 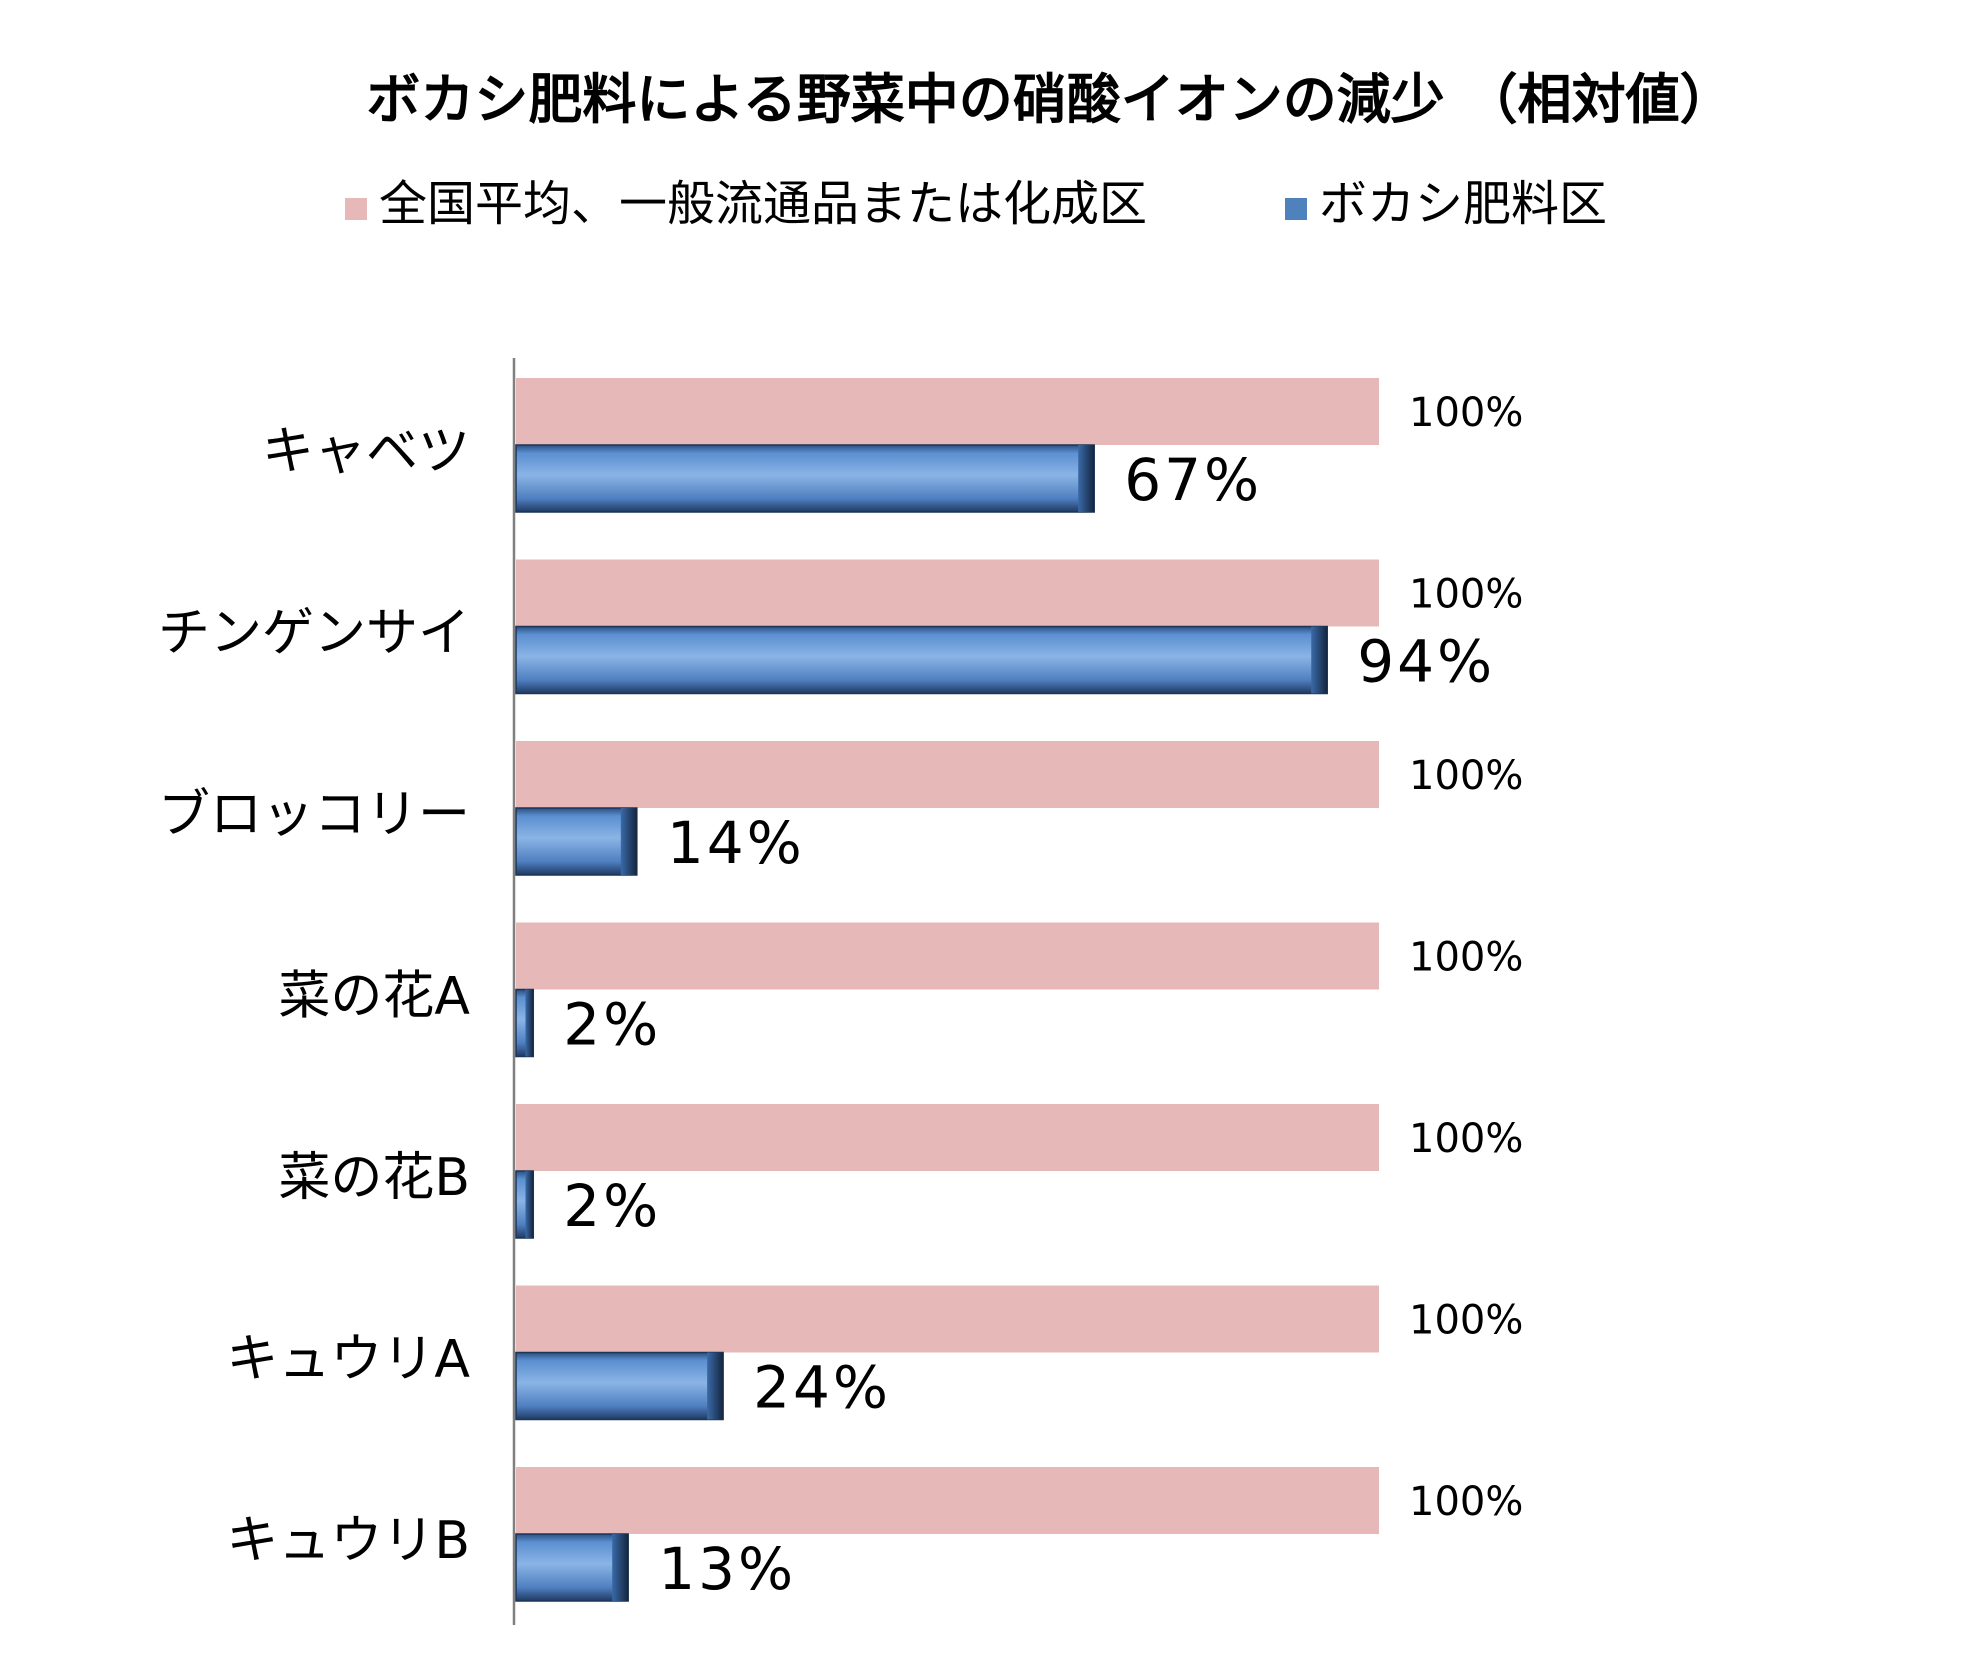 I want to click on value-label-bokashi-6: 24%, so click(x=822, y=1388).